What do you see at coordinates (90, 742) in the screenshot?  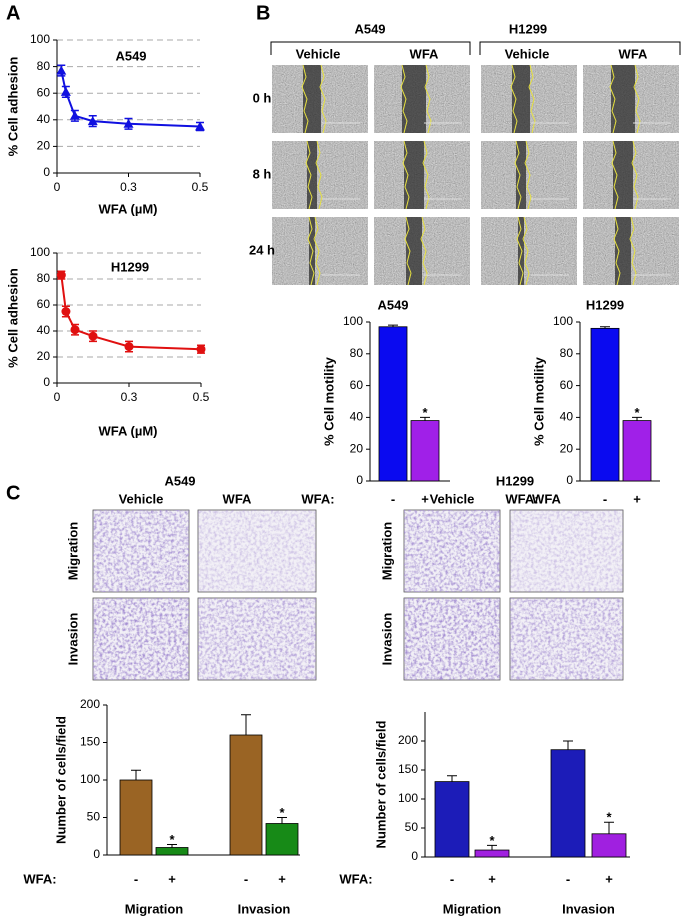 I see `y-tick-label: 150` at bounding box center [90, 742].